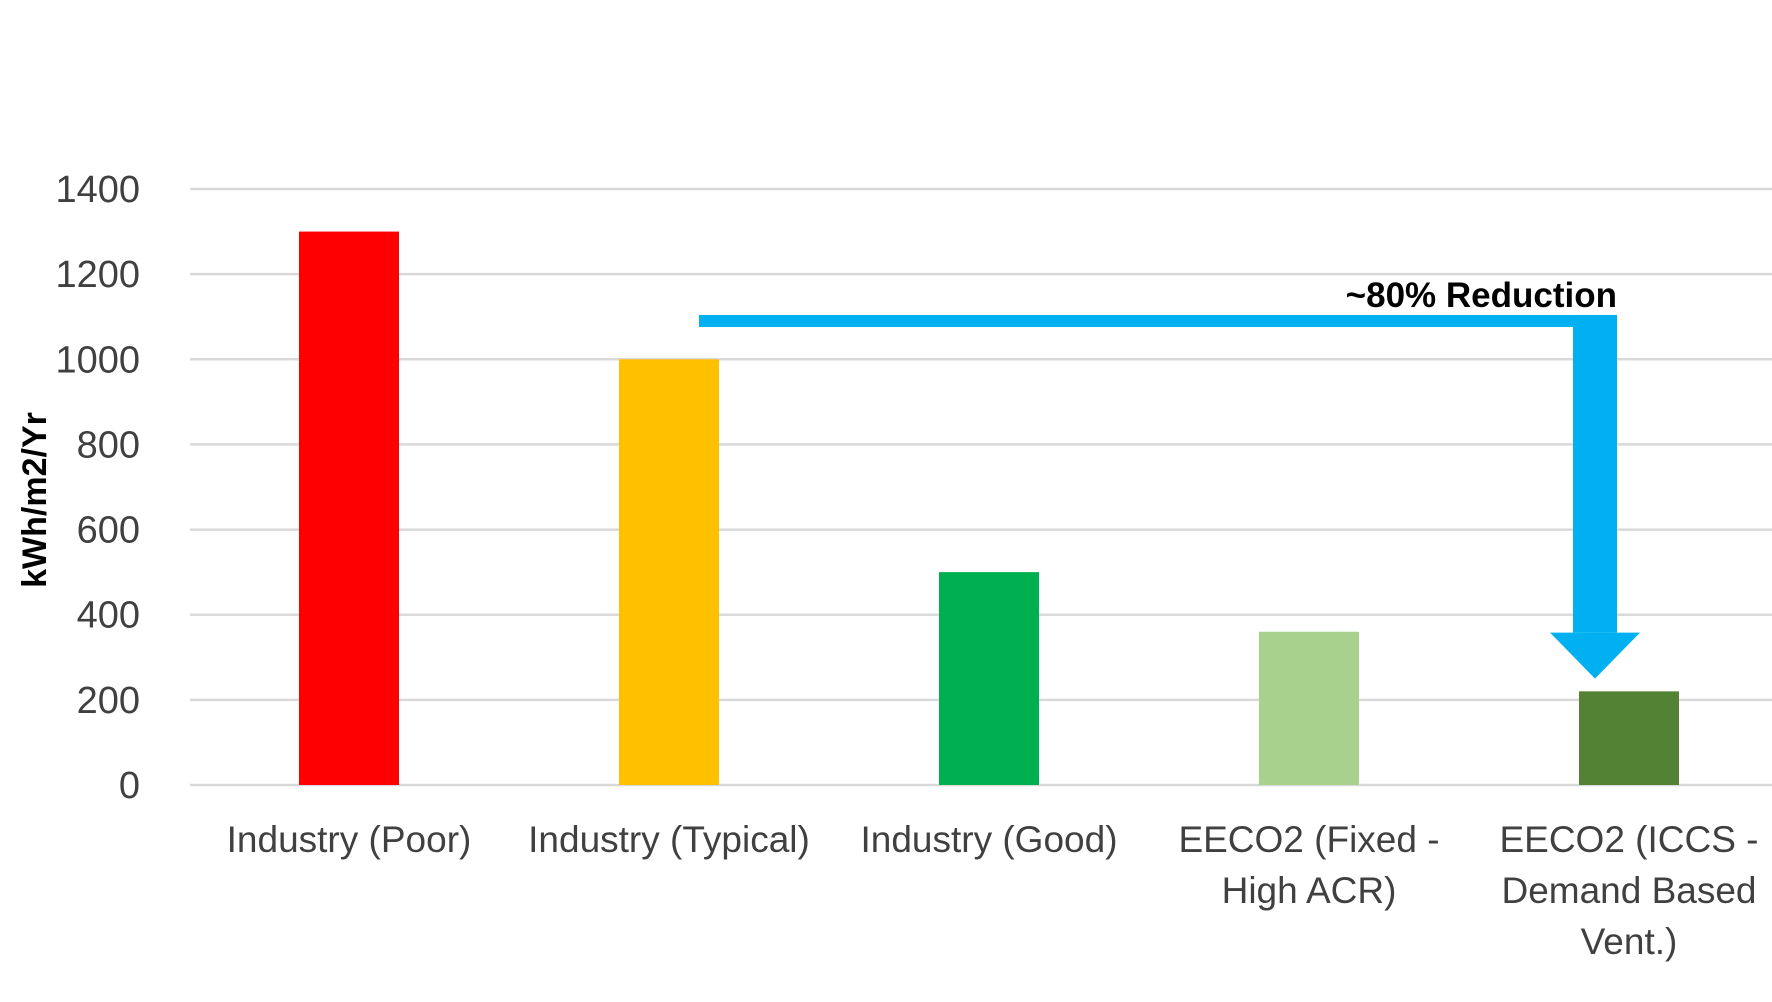  Describe the element at coordinates (108, 445) in the screenshot. I see `y-tick-label: 800` at that location.